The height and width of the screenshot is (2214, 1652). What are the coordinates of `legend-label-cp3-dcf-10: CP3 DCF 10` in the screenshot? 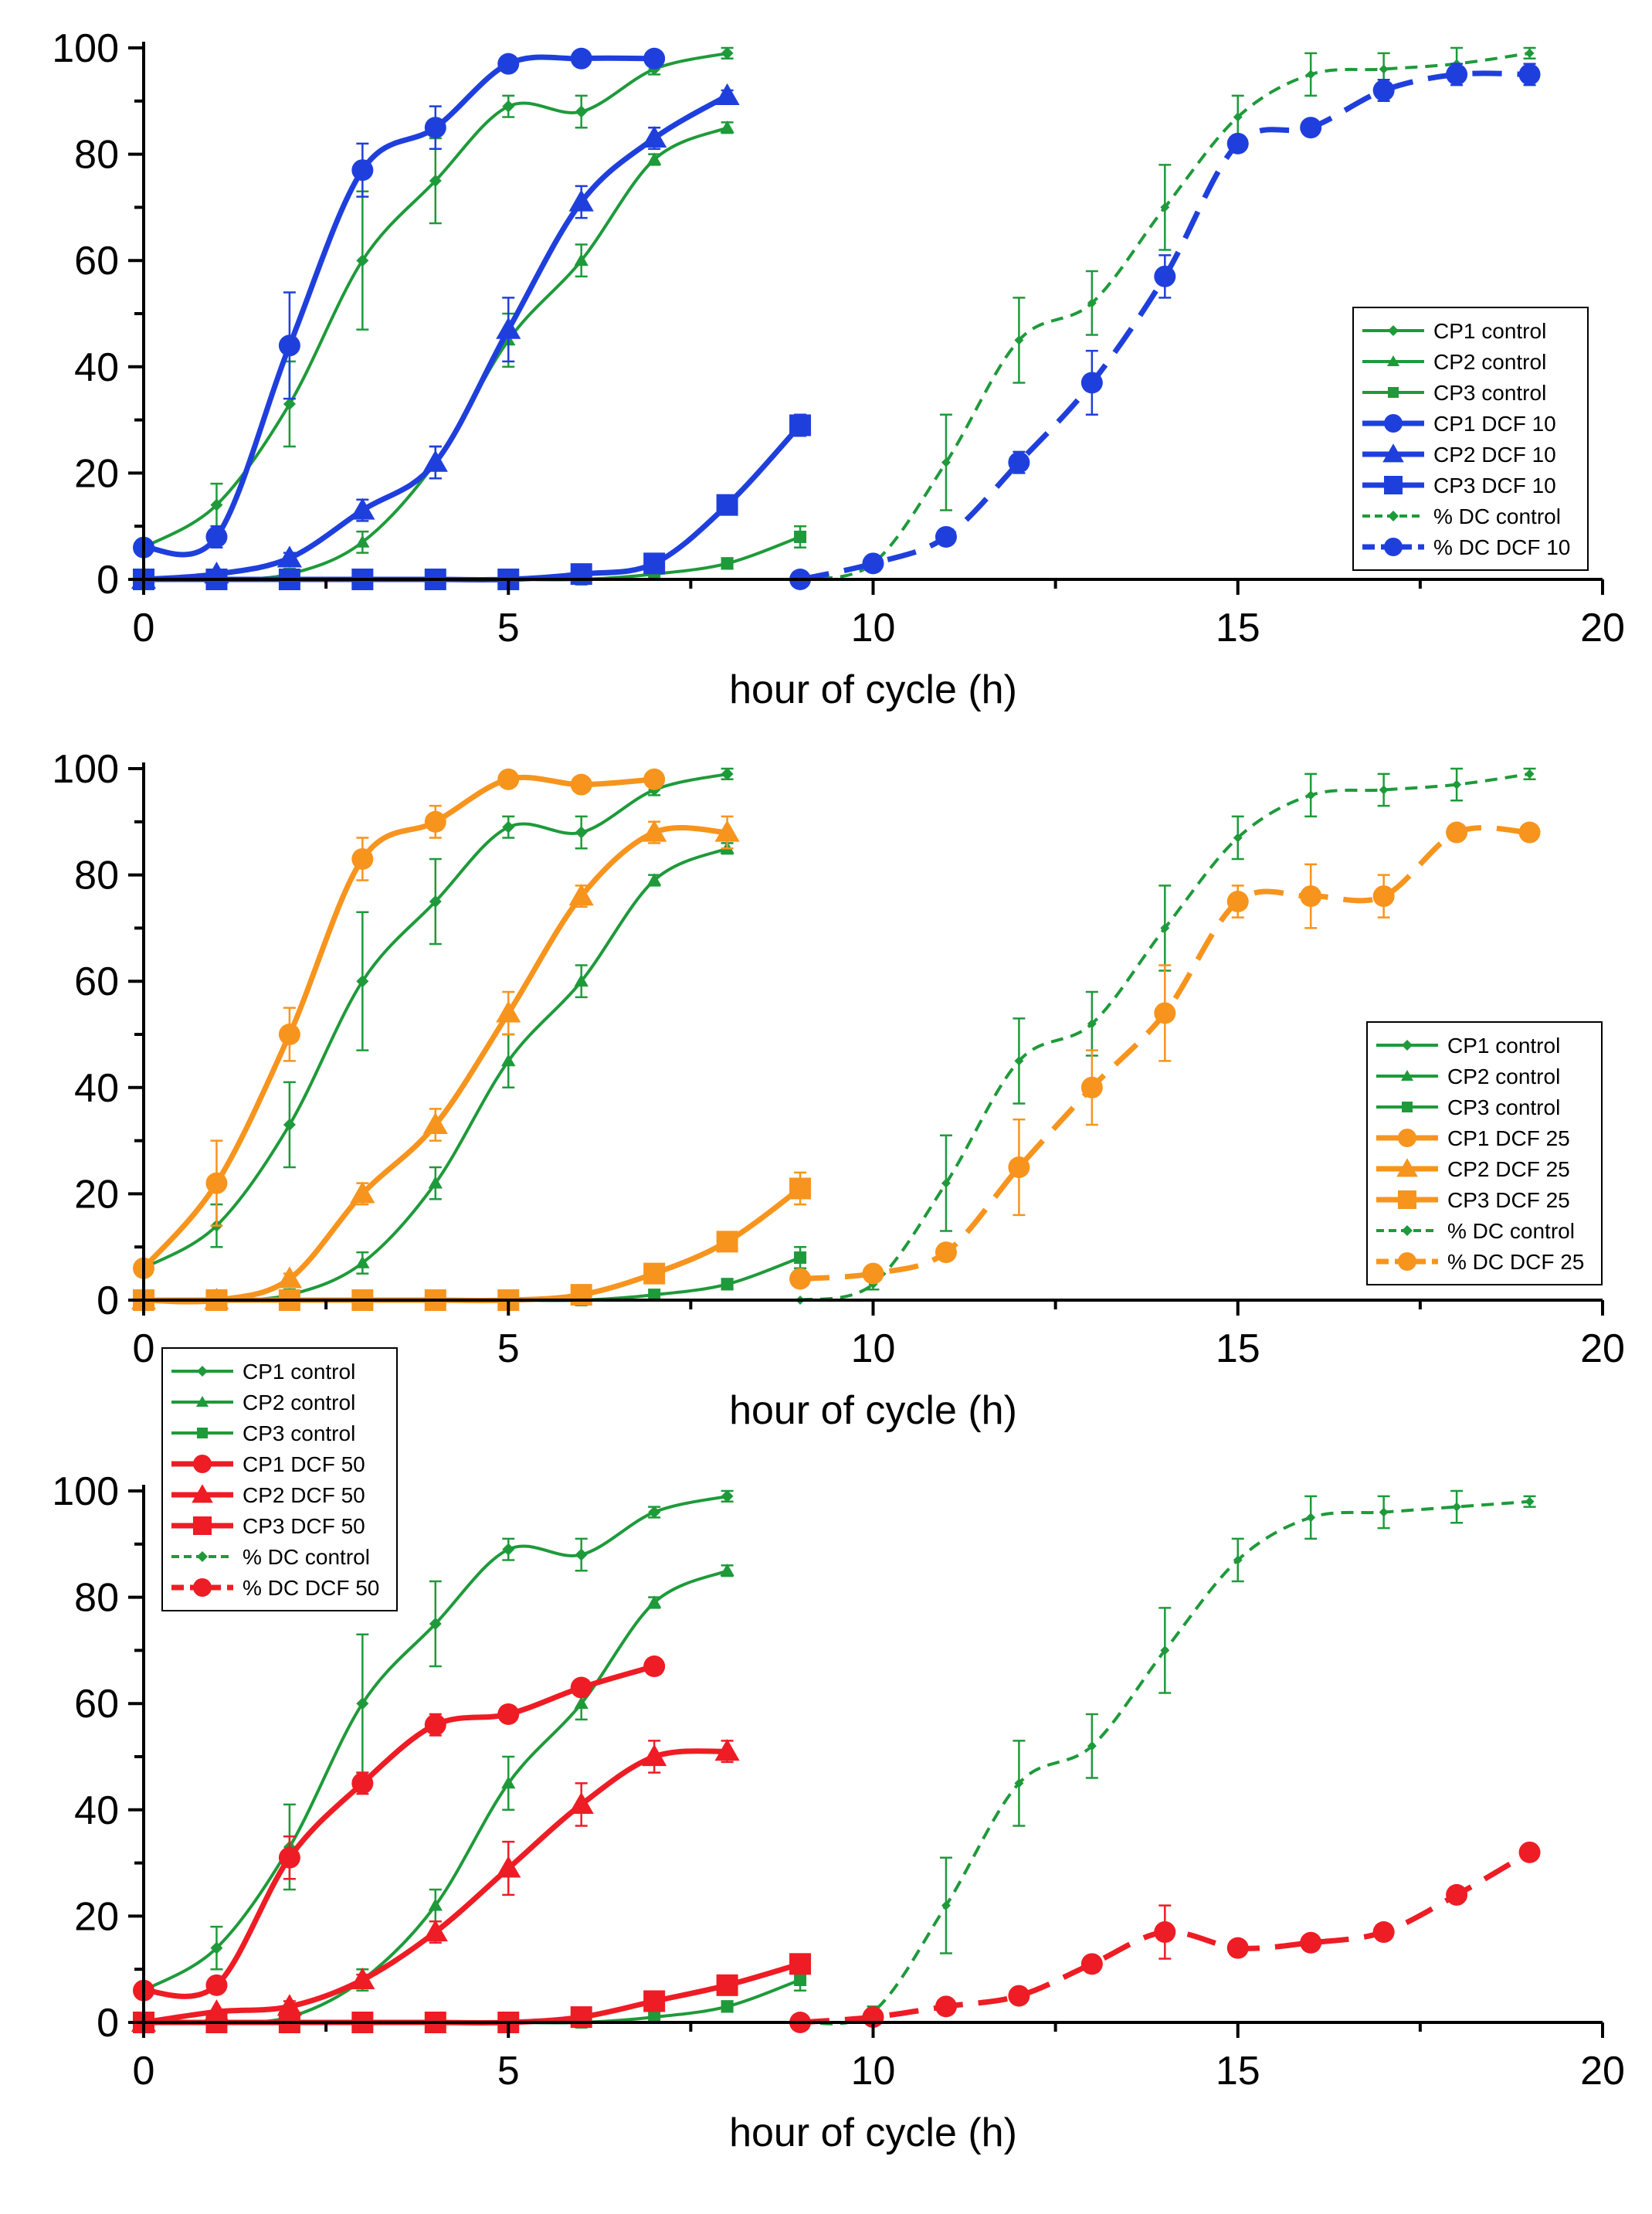 It's located at (1494, 485).